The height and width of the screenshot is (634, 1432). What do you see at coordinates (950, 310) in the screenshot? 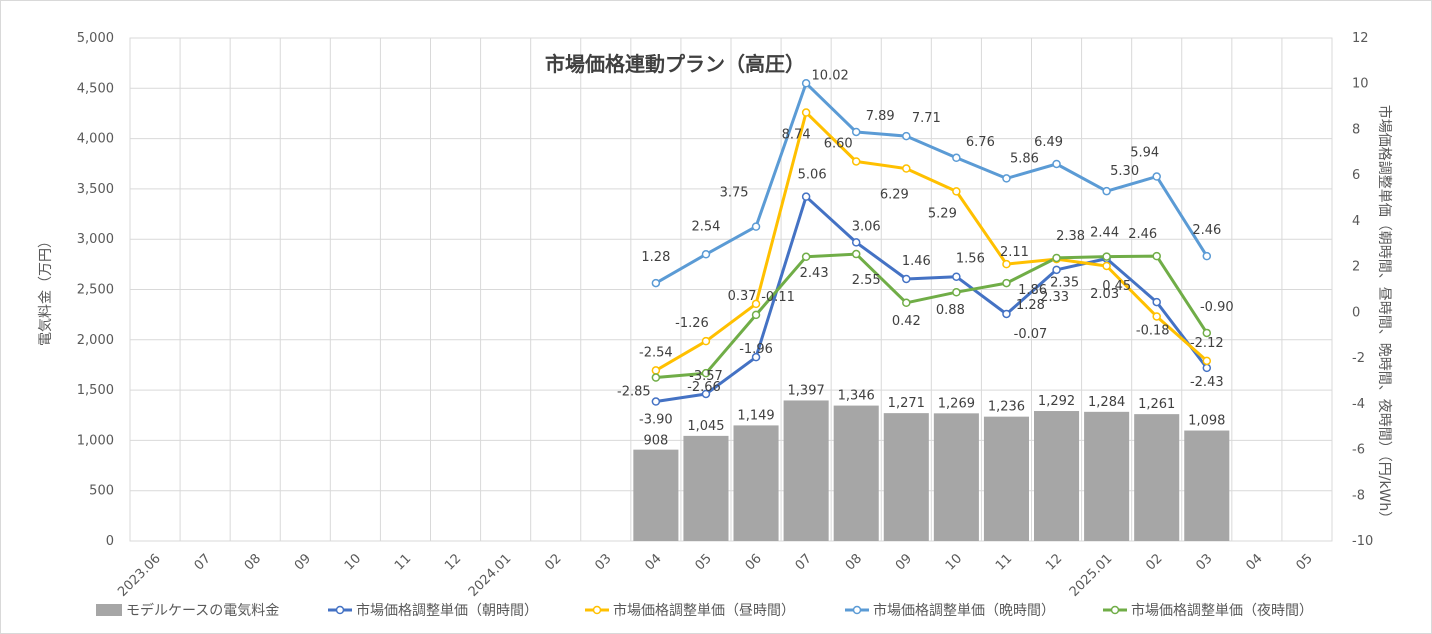
I see `line-data-label: 0.88` at bounding box center [950, 310].